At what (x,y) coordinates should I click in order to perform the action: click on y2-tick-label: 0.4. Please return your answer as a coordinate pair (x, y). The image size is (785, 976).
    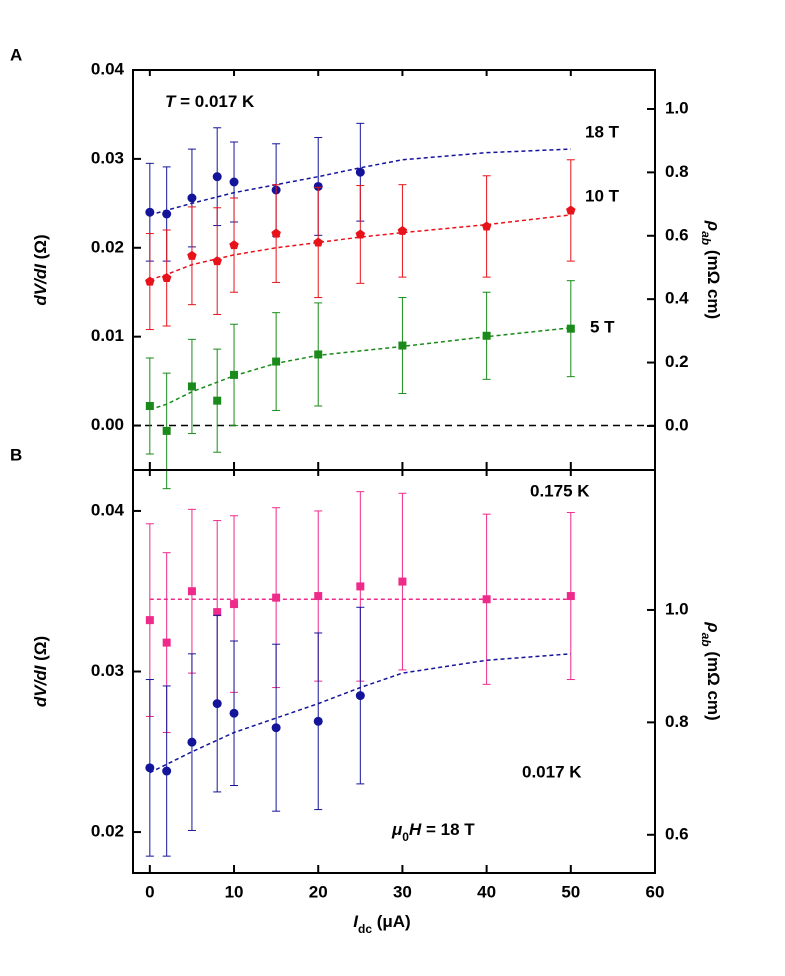
    Looking at the image, I should click on (677, 298).